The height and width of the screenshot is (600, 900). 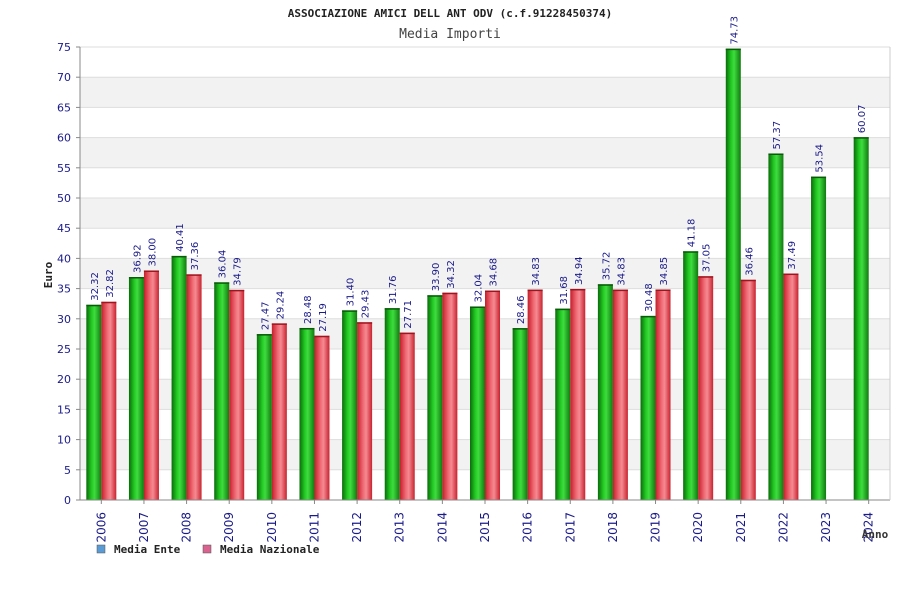 I want to click on bar-media-ente-2017, so click(x=563, y=404).